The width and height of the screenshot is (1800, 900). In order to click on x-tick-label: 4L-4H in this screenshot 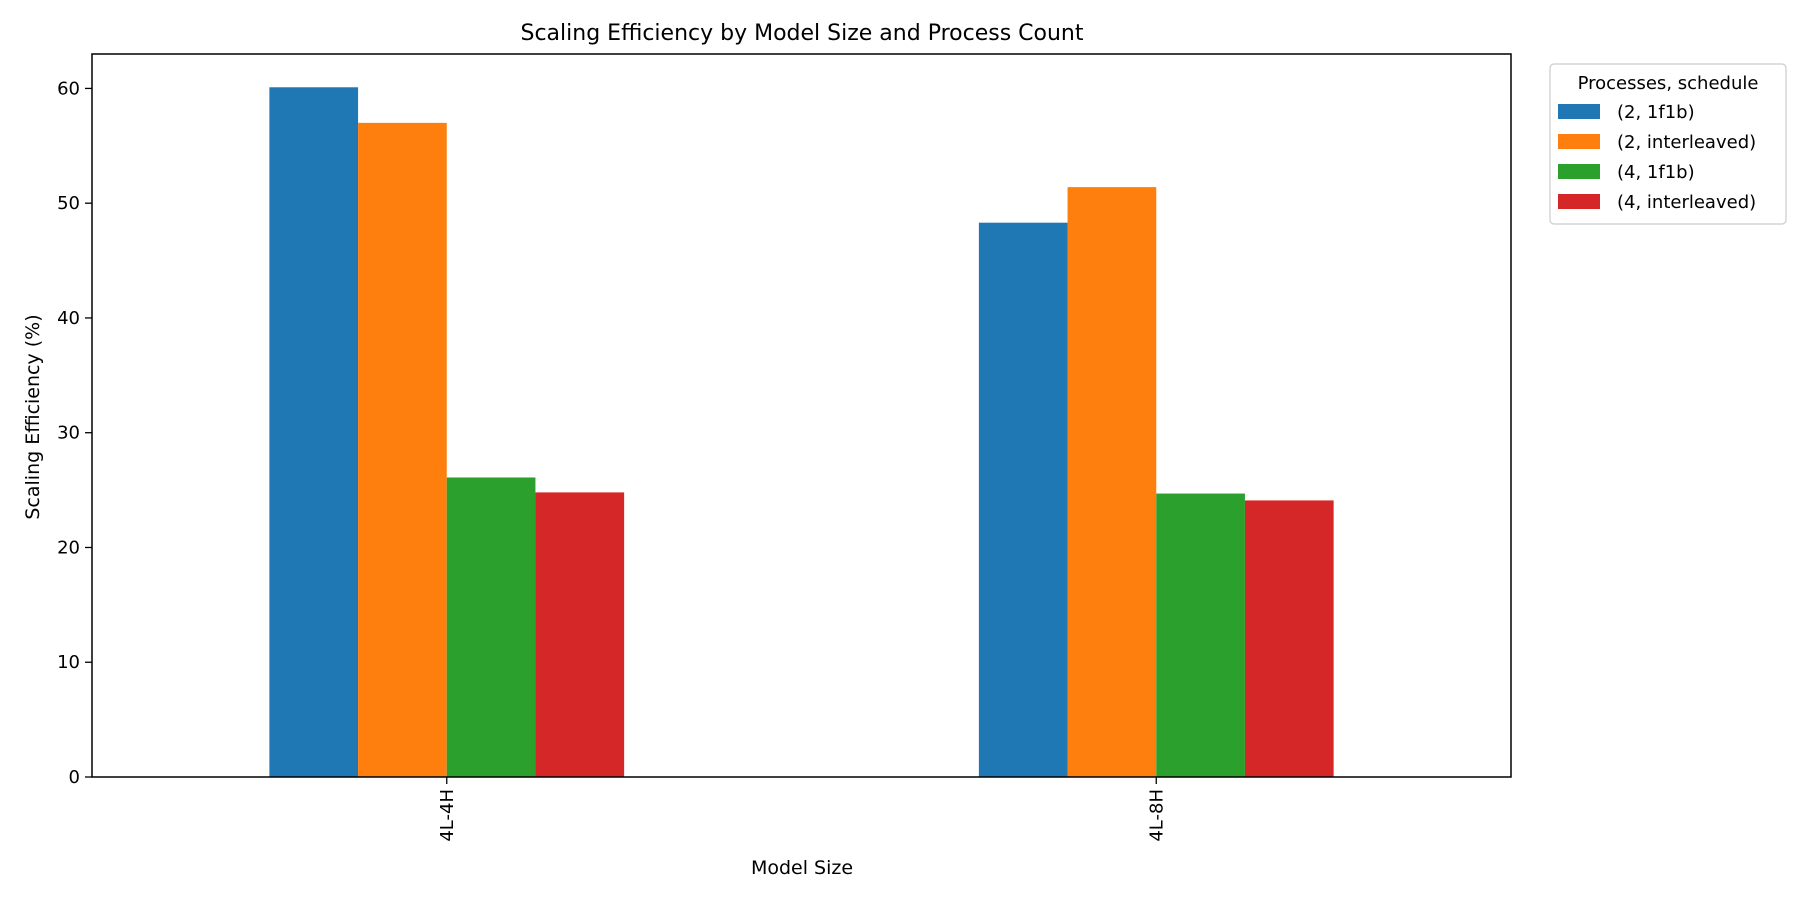, I will do `click(447, 815)`.